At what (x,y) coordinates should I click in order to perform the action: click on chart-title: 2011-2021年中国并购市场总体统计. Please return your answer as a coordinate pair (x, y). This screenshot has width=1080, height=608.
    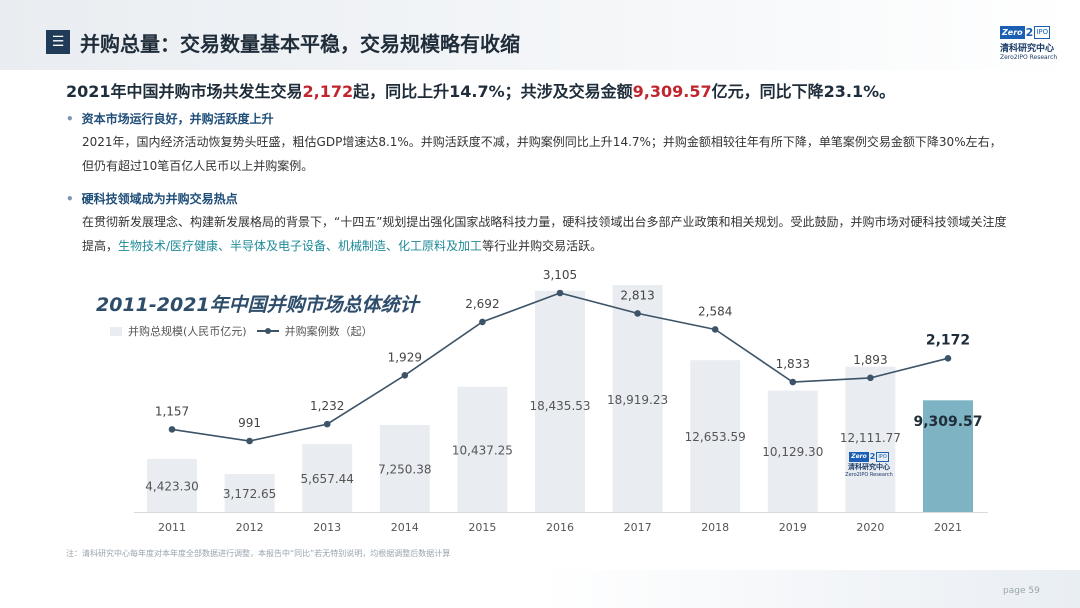
    Looking at the image, I should click on (257, 305).